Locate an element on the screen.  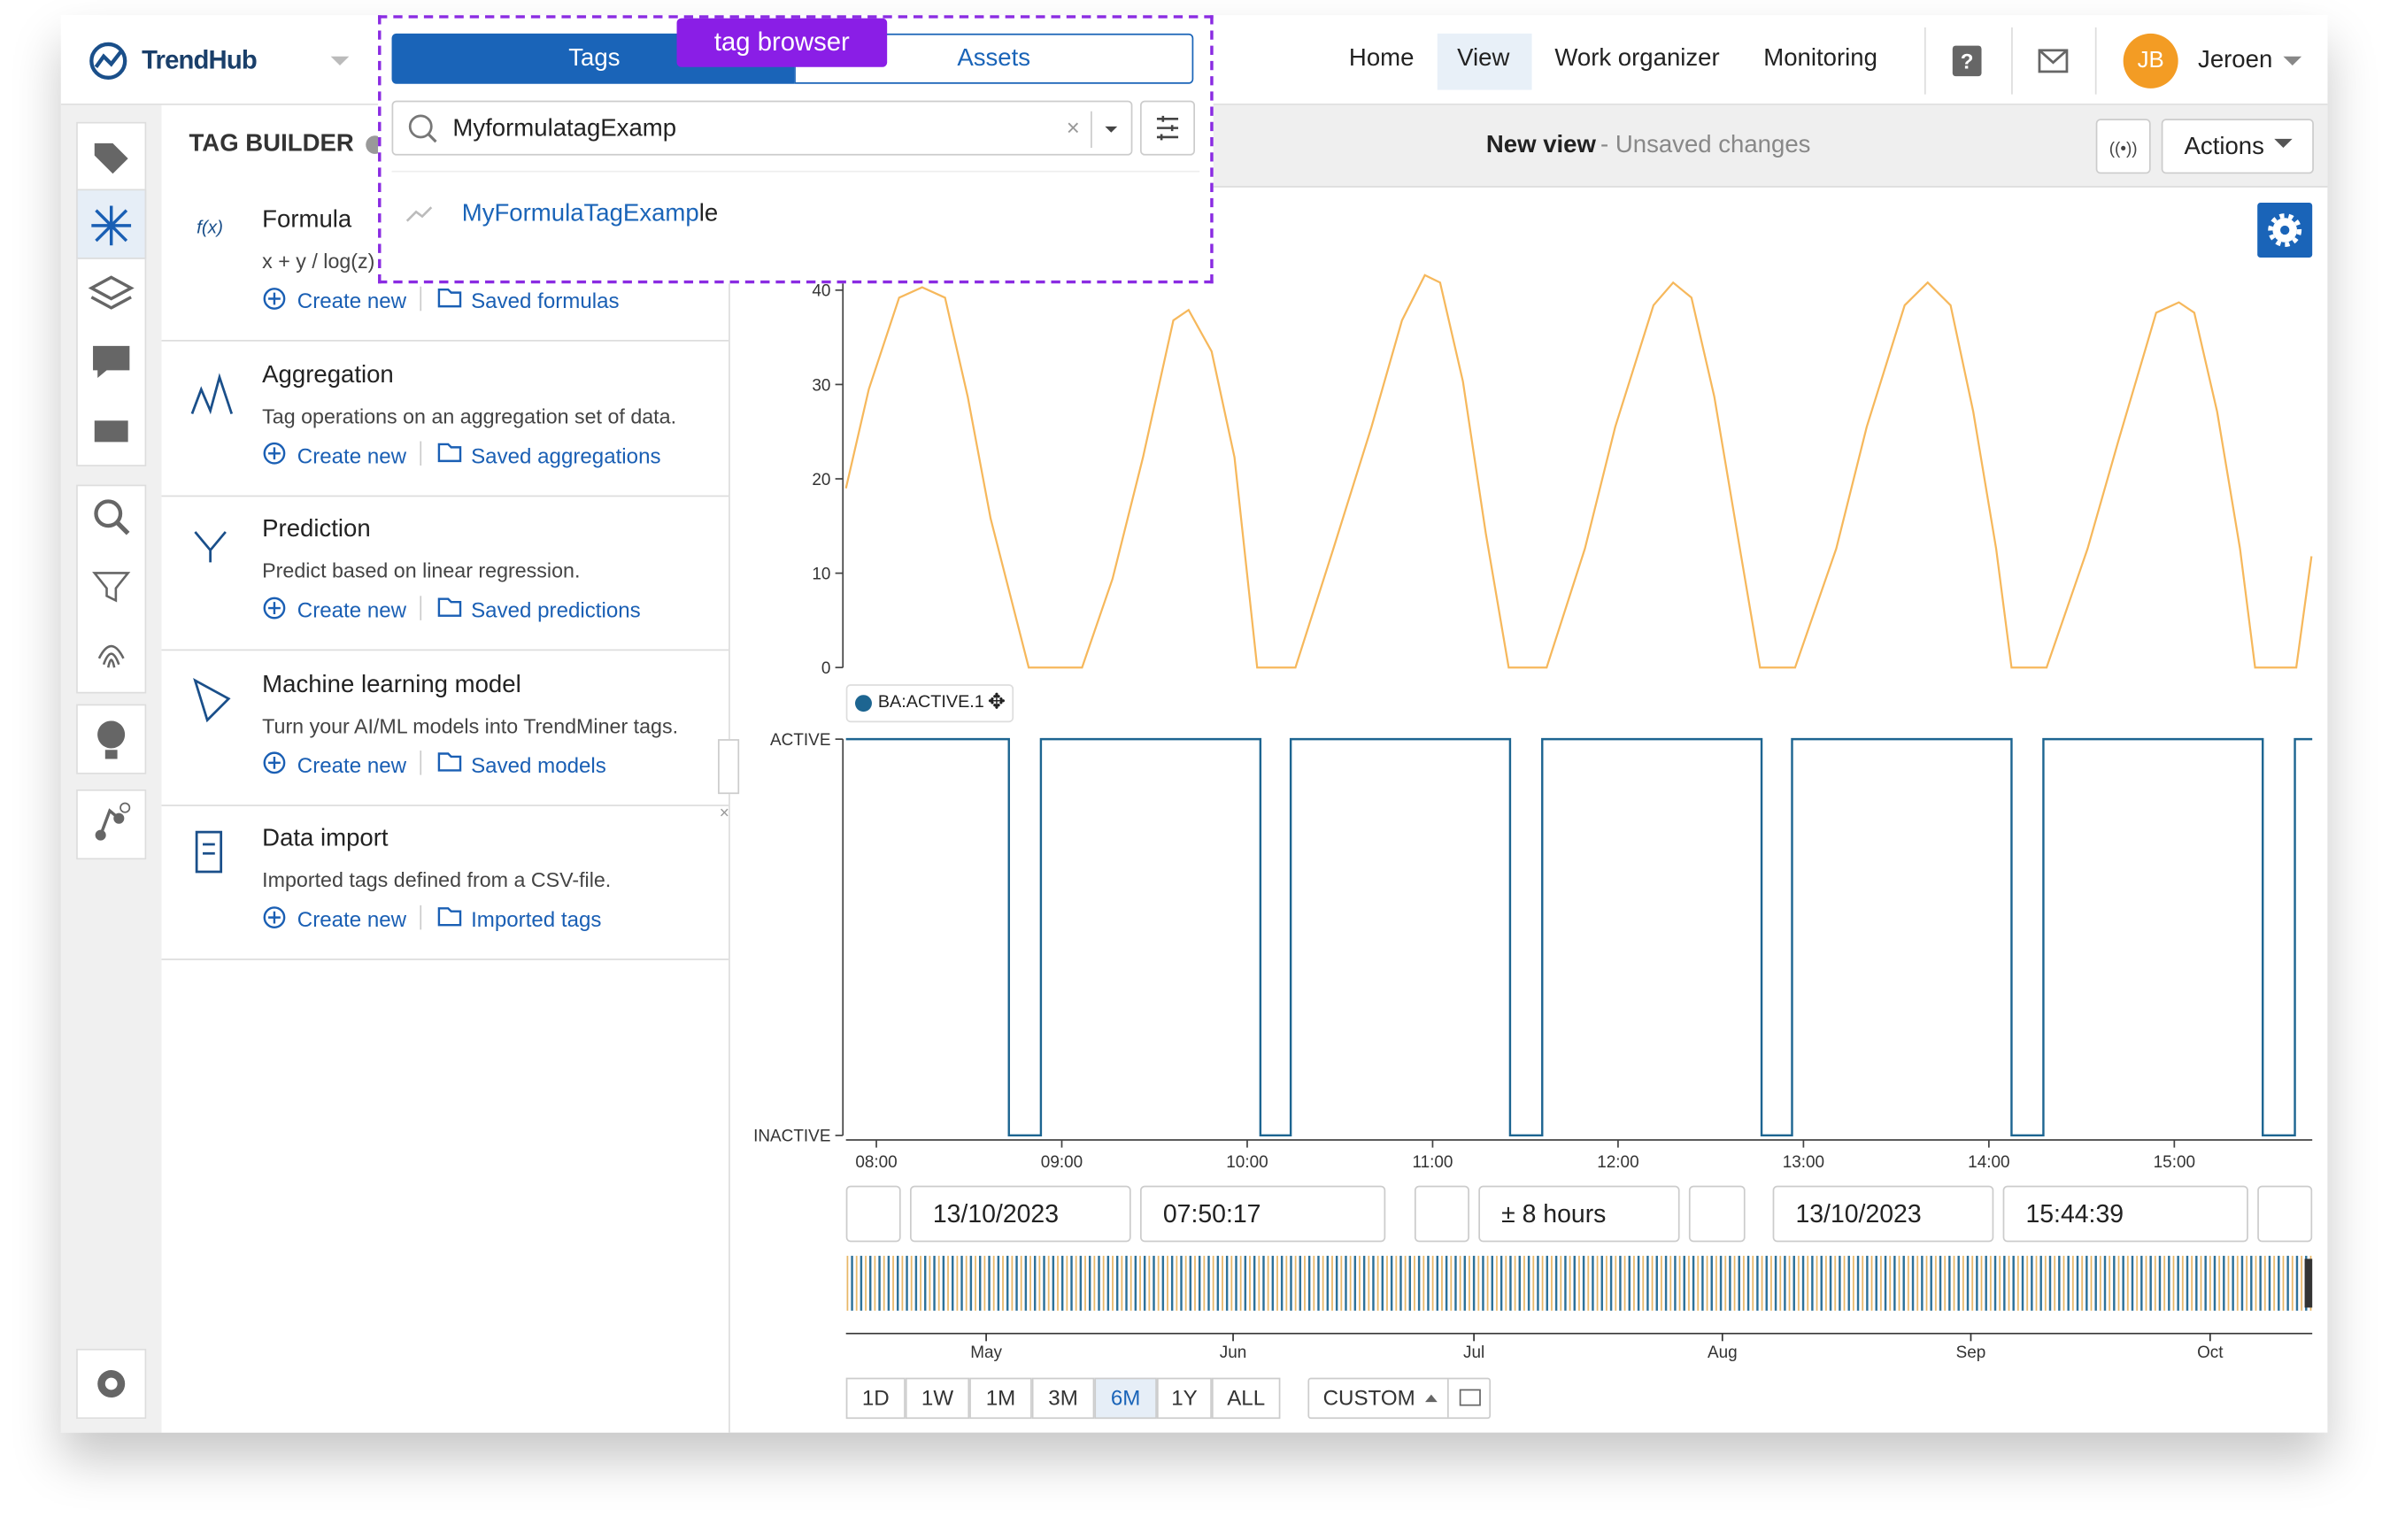
nav-item: View is located at coordinates (1483, 59).